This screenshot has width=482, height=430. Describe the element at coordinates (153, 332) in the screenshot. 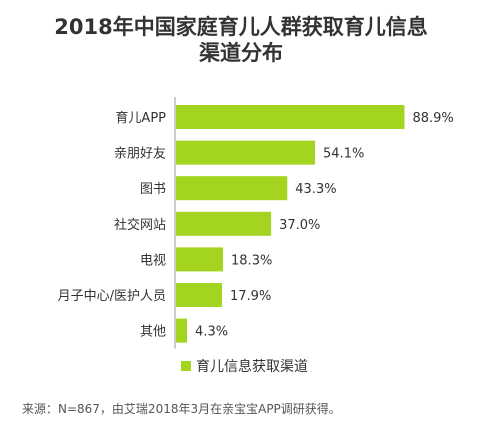

I see `category-label: 其他` at that location.